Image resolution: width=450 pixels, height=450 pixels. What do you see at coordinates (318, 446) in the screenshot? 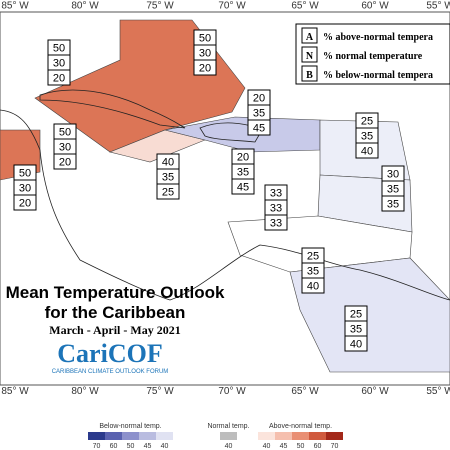
I see `colorbar-tick: 60` at bounding box center [318, 446].